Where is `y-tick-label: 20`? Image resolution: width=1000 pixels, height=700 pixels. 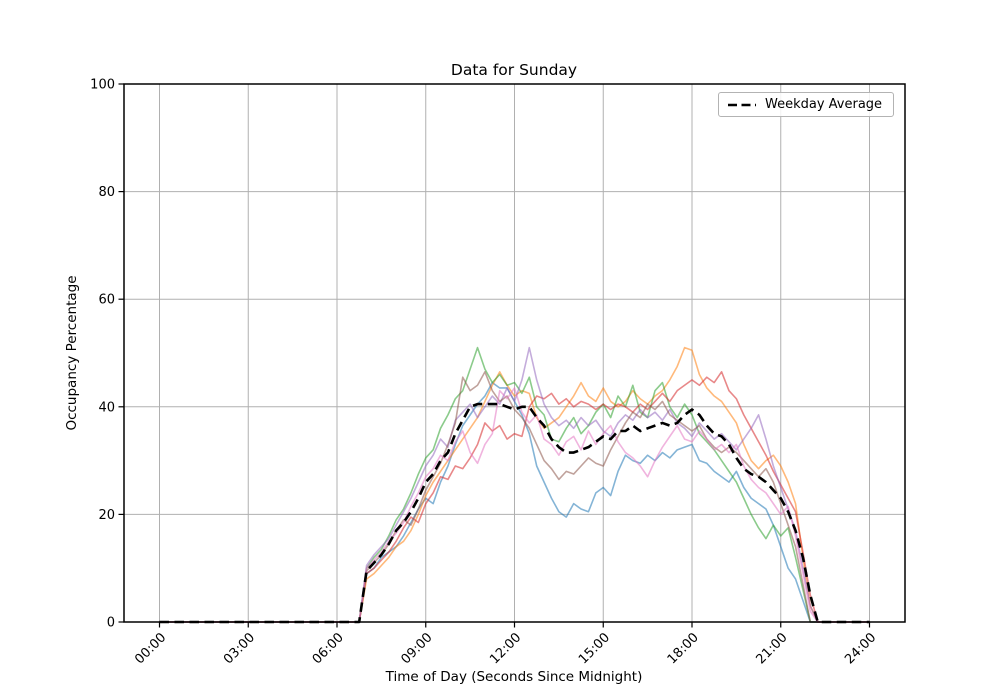 y-tick-label: 20 is located at coordinates (106, 515).